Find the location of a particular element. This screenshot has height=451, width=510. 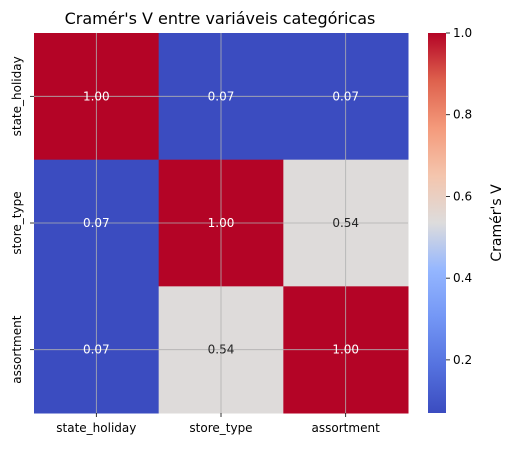

colorbar-tick-label: 0.2 is located at coordinates (462, 360).